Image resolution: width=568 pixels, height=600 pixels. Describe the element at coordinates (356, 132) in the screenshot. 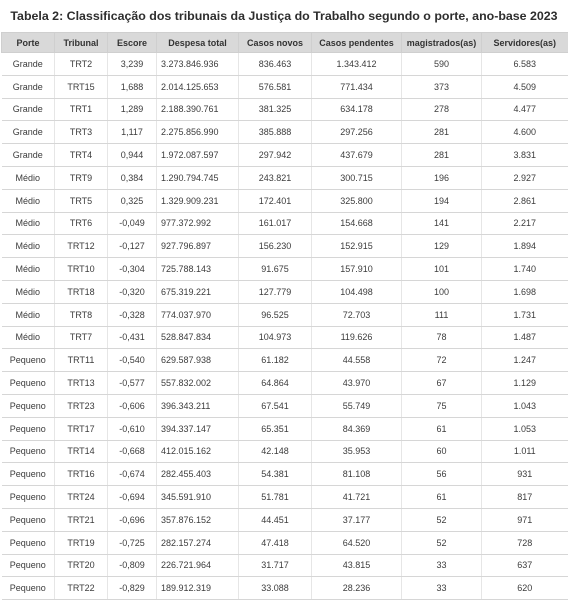

I see `cell-casos-pendentes: 297.256` at that location.